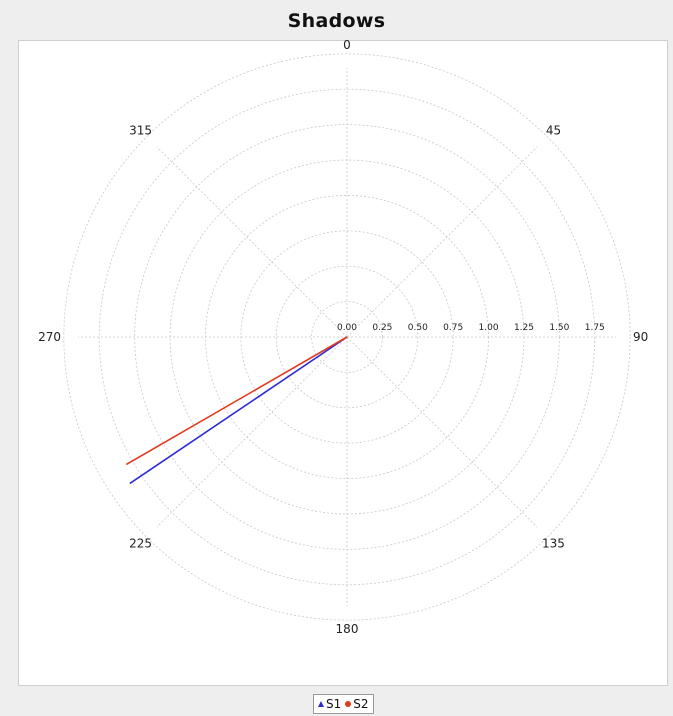  I want to click on legend-item-s1: S1, so click(329, 704).